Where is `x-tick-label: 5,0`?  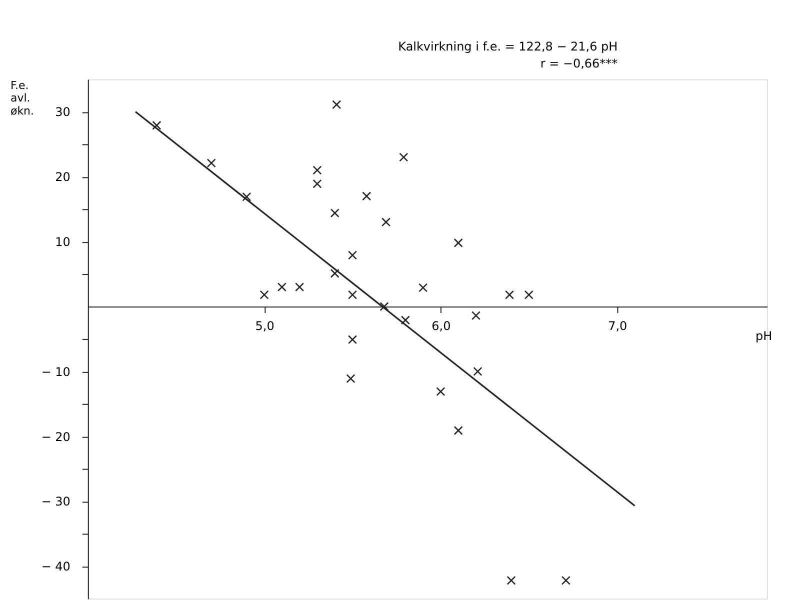 x-tick-label: 5,0 is located at coordinates (264, 325).